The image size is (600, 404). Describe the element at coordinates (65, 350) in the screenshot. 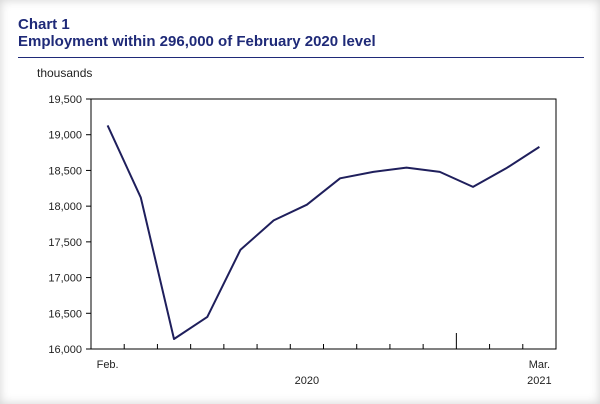

I see `y-tick-label: 16,000` at that location.